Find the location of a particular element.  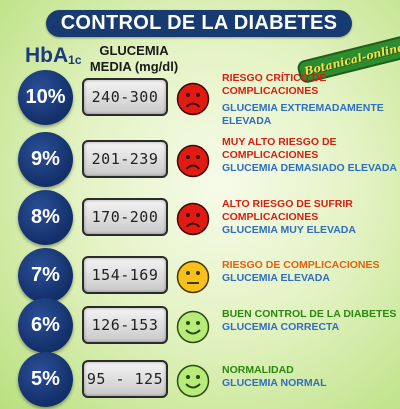

hba1c-level-badge: 6% is located at coordinates (45, 325).